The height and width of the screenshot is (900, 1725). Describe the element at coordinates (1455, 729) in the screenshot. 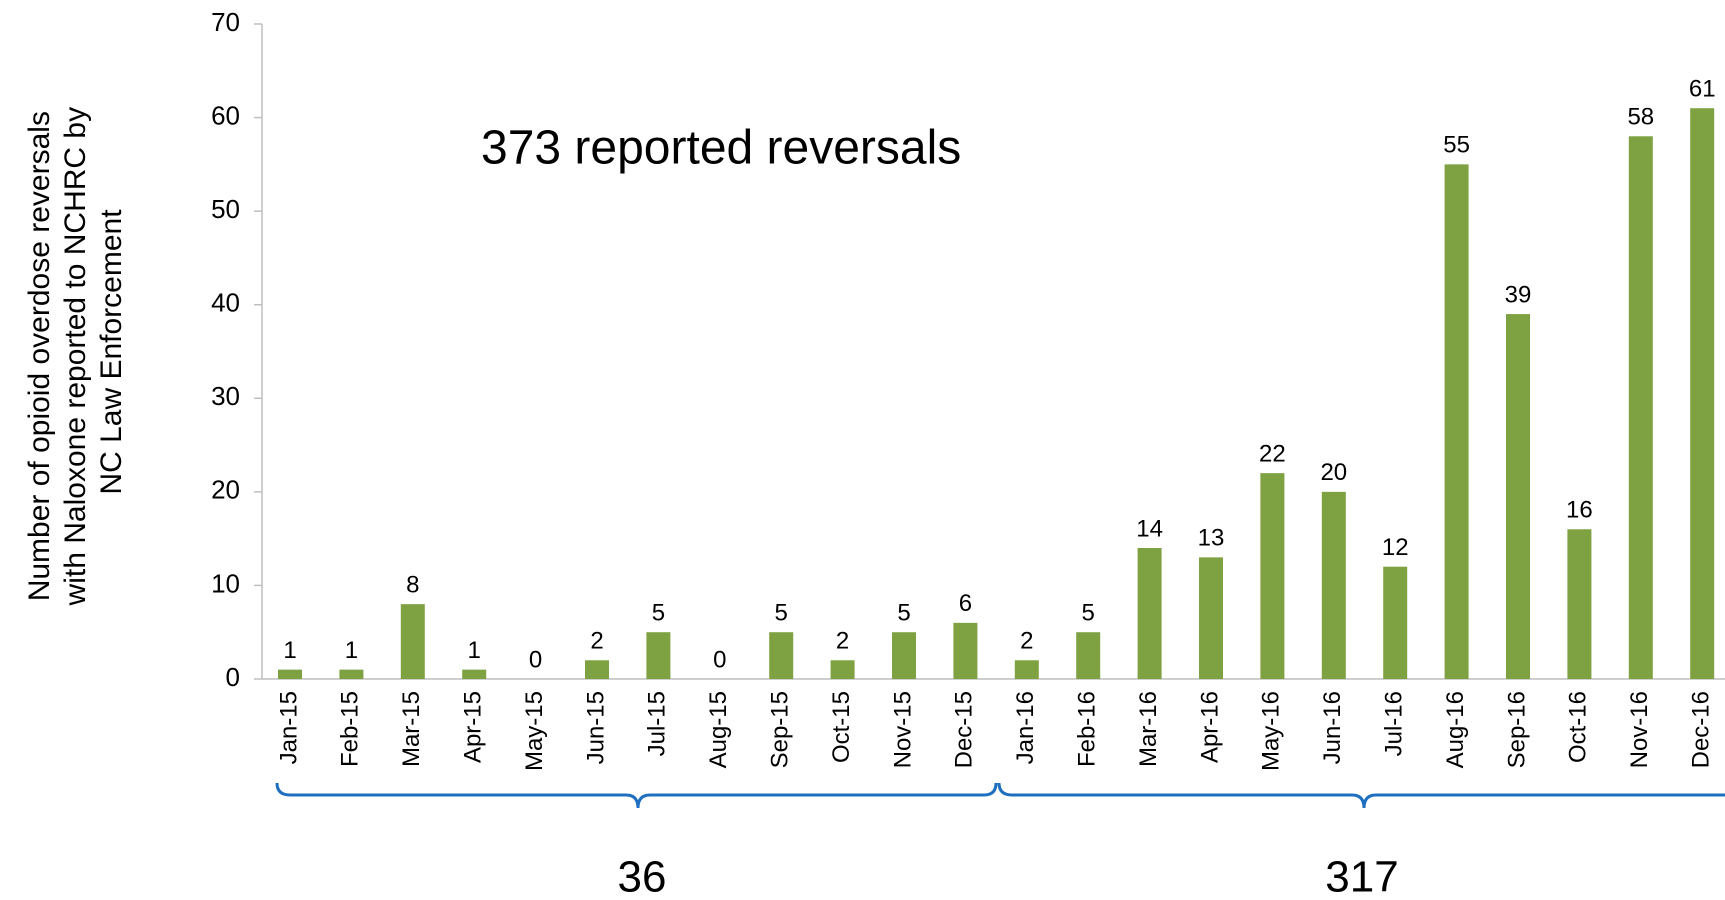

I see `x-tick-label: Aug-16` at that location.